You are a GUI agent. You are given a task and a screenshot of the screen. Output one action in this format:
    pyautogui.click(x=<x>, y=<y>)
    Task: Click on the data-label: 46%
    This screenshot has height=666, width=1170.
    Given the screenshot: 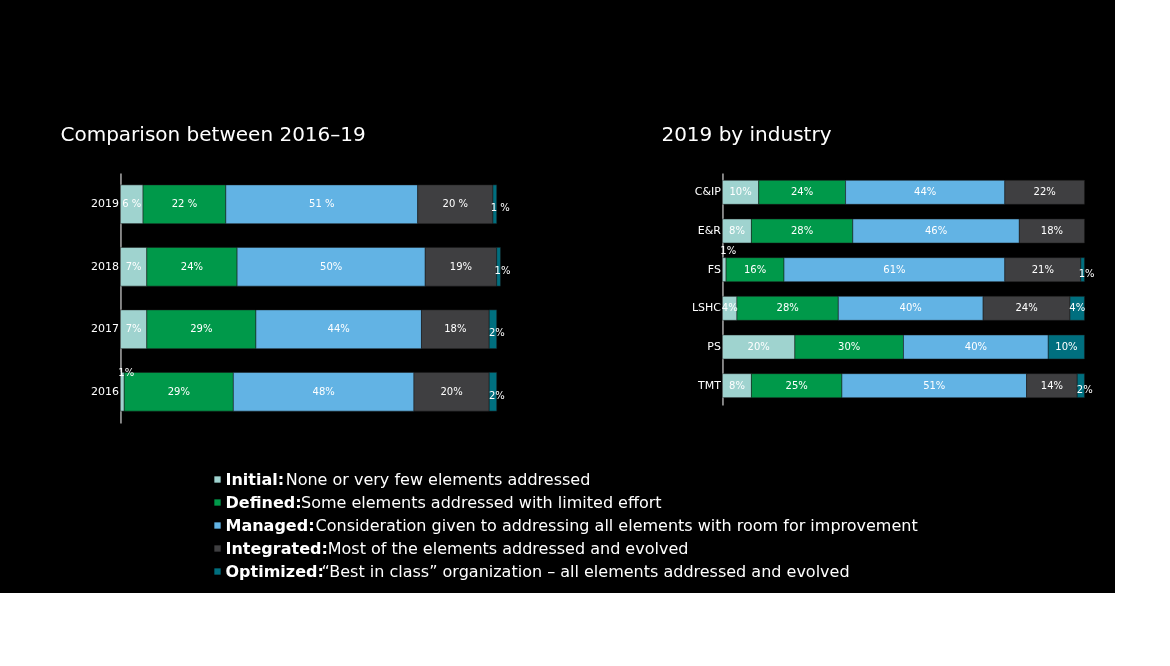 What is the action you would take?
    pyautogui.click(x=936, y=230)
    